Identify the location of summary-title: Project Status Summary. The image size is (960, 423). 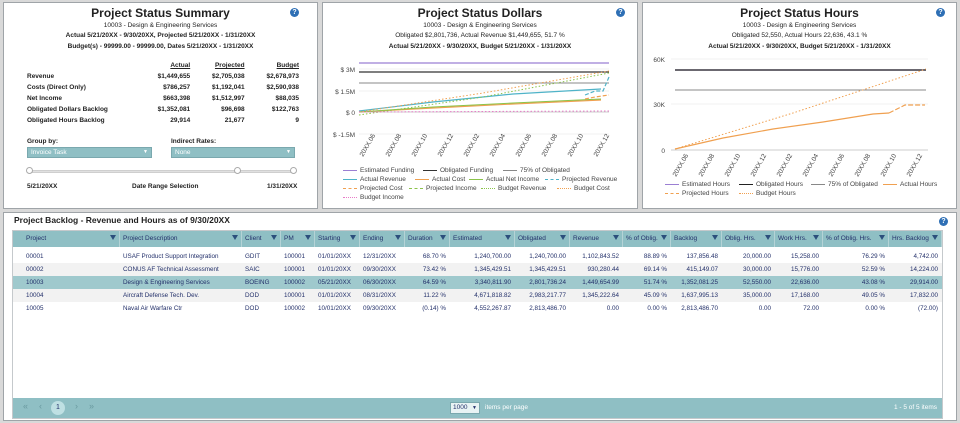
(160, 13).